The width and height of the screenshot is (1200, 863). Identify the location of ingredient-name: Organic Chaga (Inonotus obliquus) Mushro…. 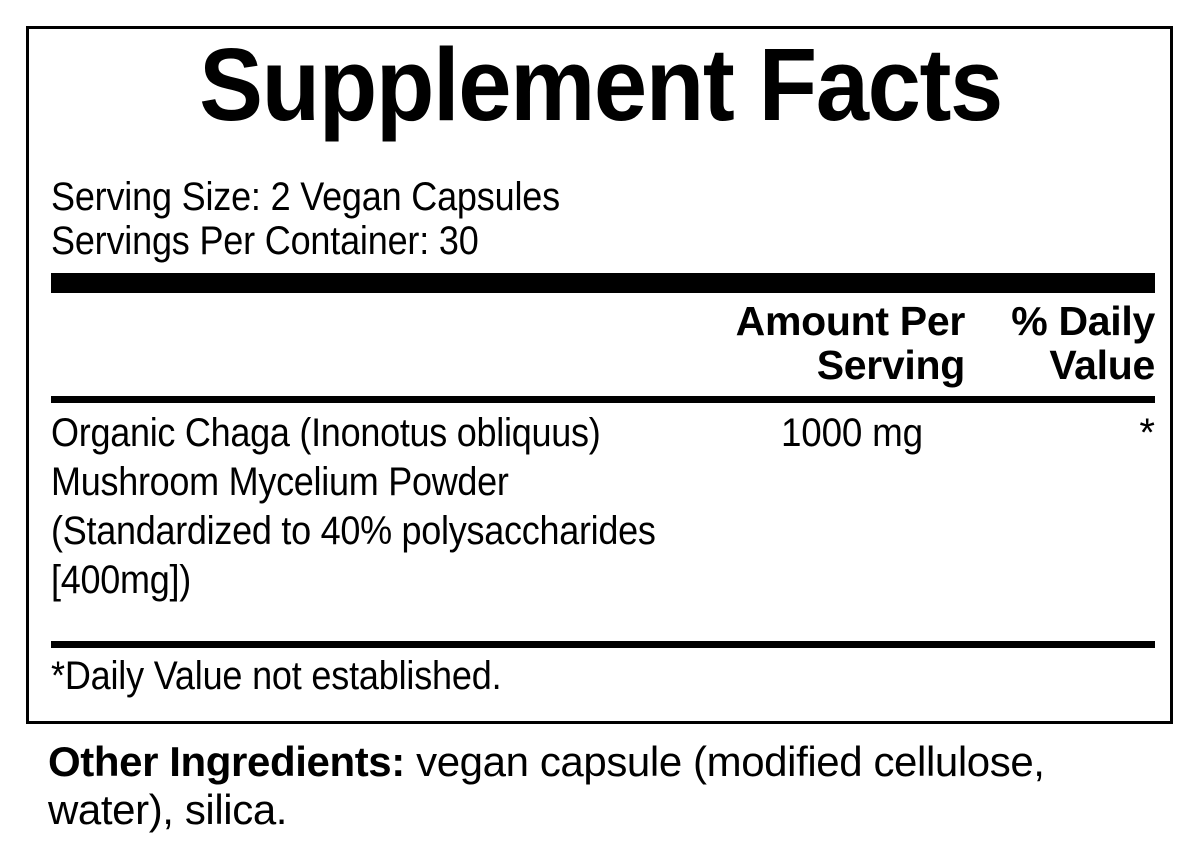
(353, 506).